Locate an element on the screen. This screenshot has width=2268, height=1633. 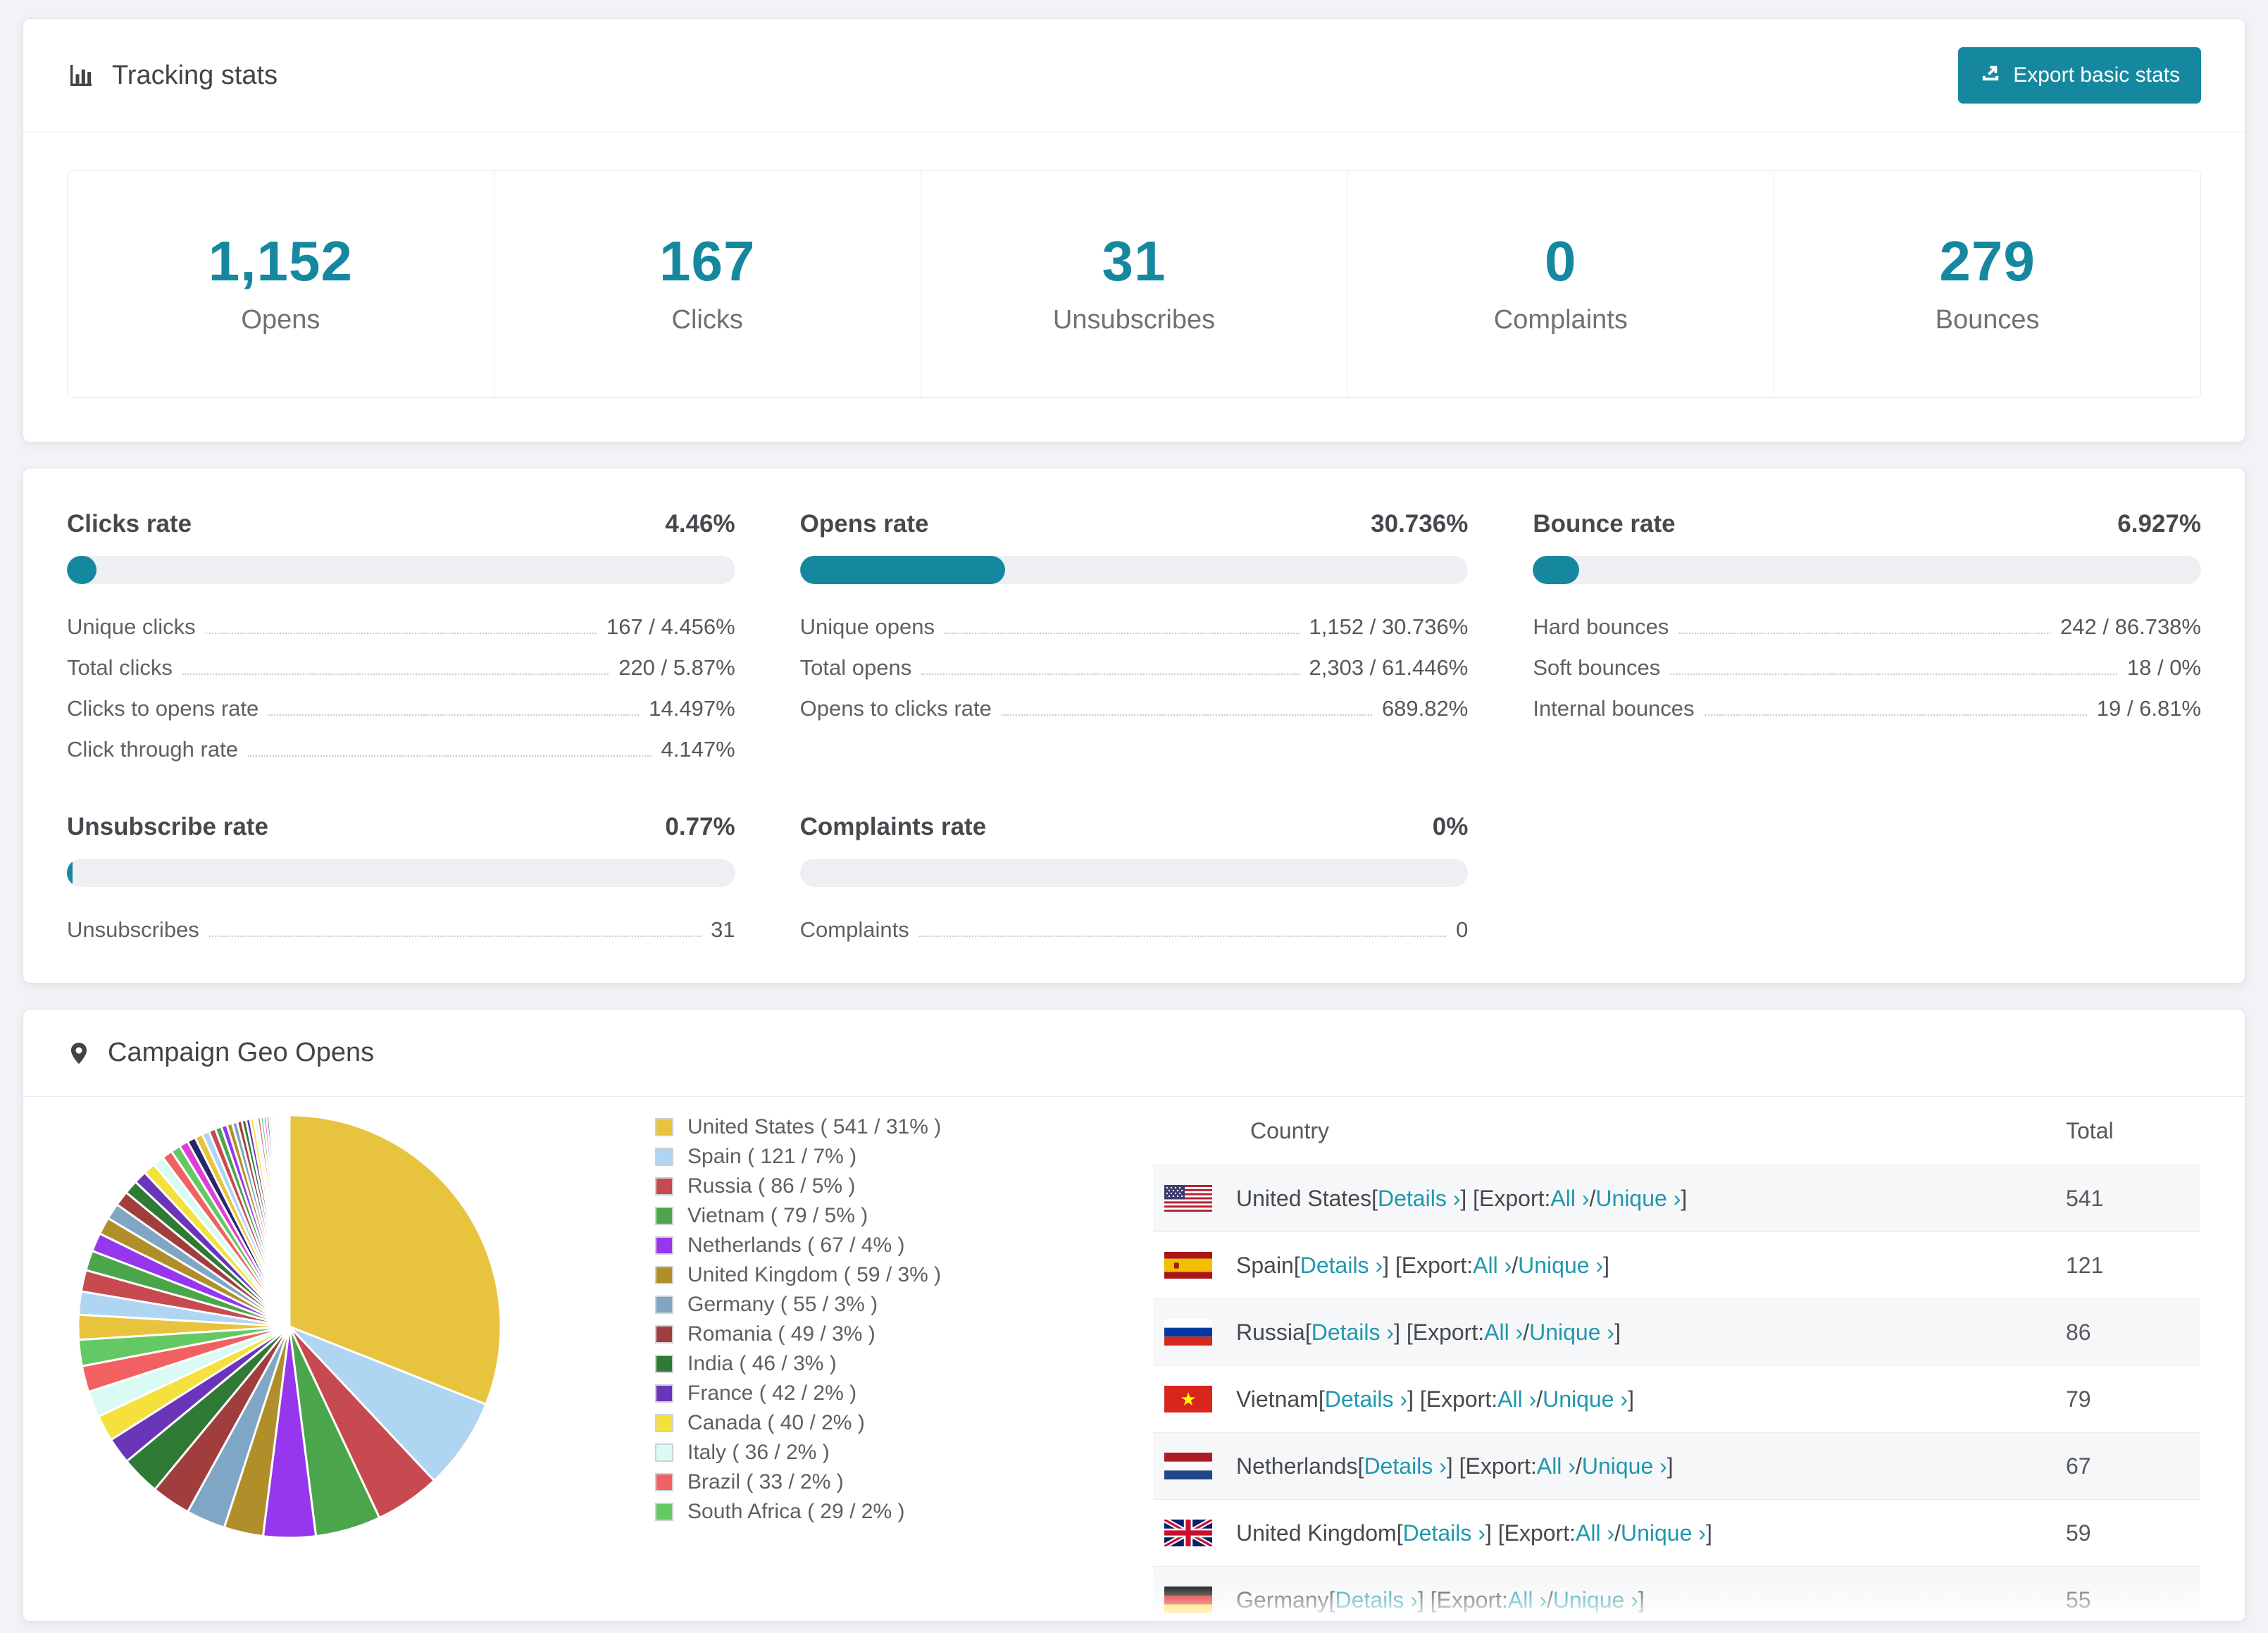
legend-item-india: India ( 46 / 3% ) is located at coordinates (798, 1364).